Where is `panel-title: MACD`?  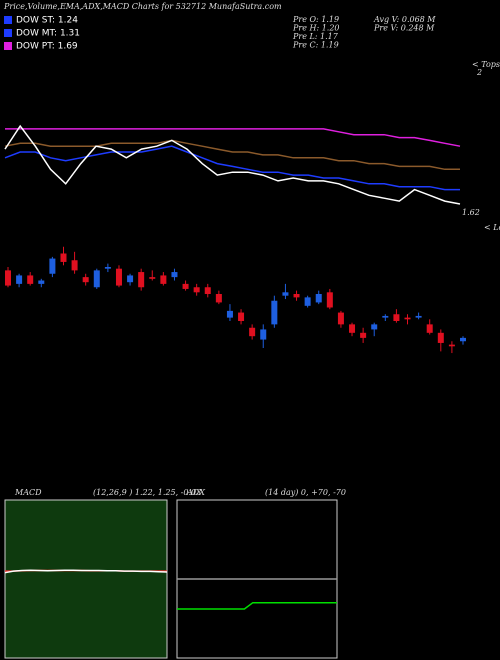 panel-title: MACD is located at coordinates (28, 492).